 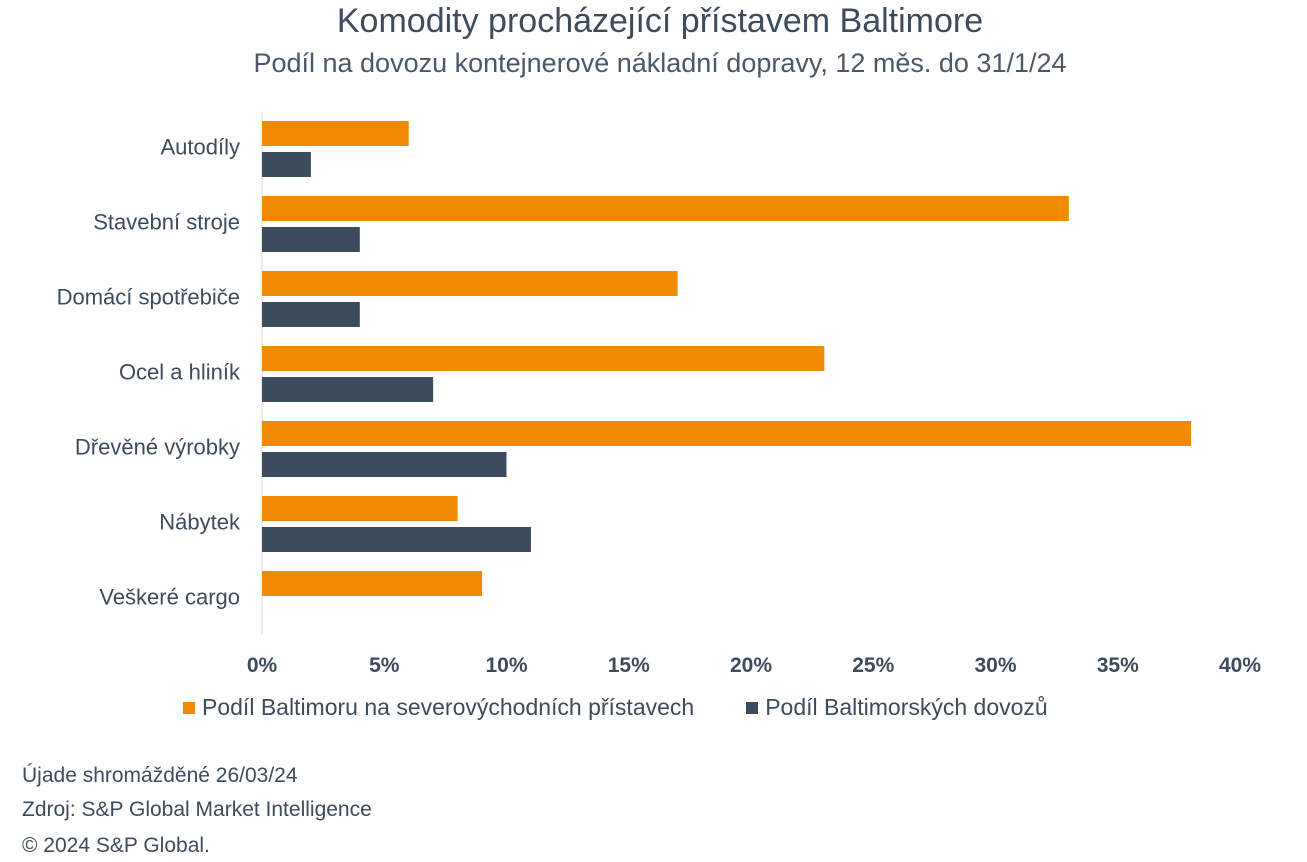 I want to click on x-tick-label: 40%, so click(x=1240, y=665).